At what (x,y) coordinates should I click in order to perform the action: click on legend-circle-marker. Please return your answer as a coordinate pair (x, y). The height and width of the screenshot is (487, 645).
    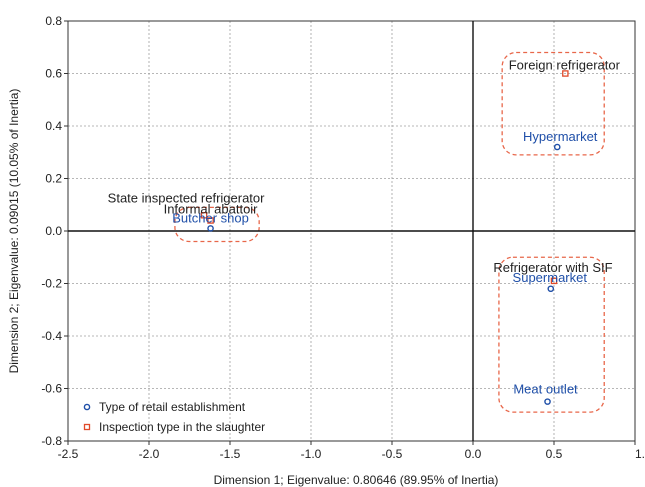
    Looking at the image, I should click on (87, 407).